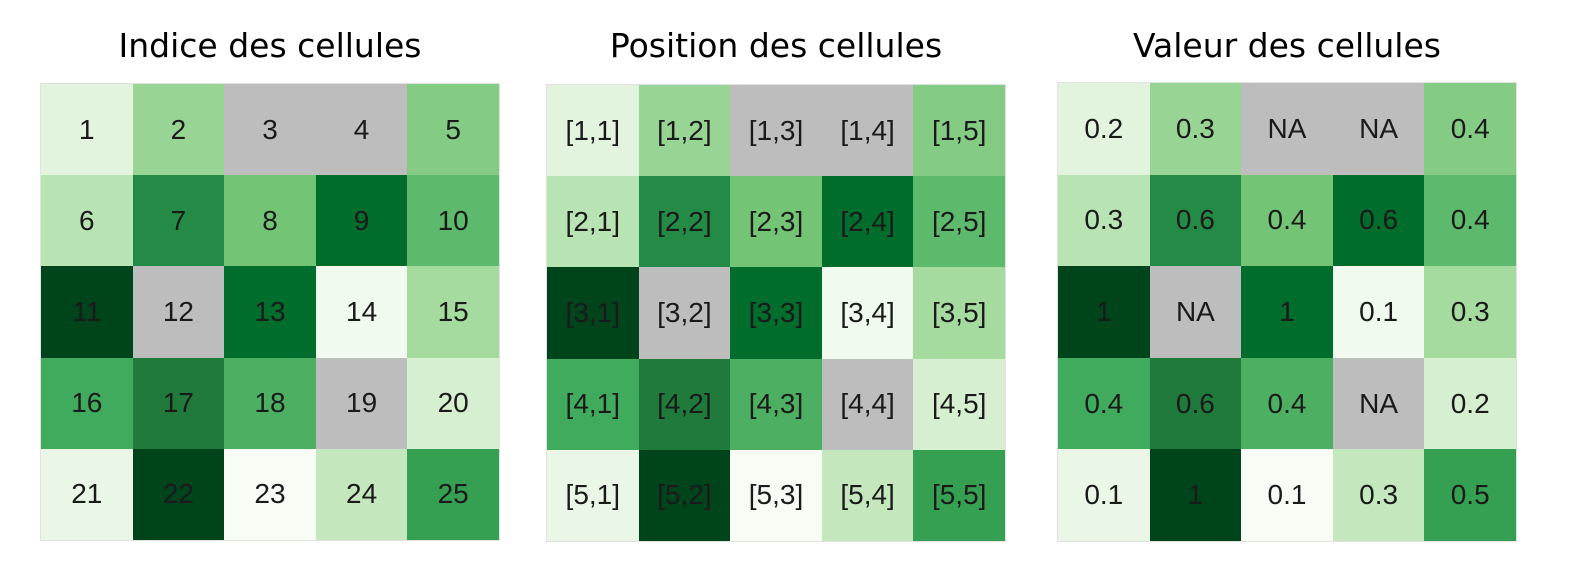 The height and width of the screenshot is (573, 1583). What do you see at coordinates (178, 494) in the screenshot?
I see `grid-cell: 22` at bounding box center [178, 494].